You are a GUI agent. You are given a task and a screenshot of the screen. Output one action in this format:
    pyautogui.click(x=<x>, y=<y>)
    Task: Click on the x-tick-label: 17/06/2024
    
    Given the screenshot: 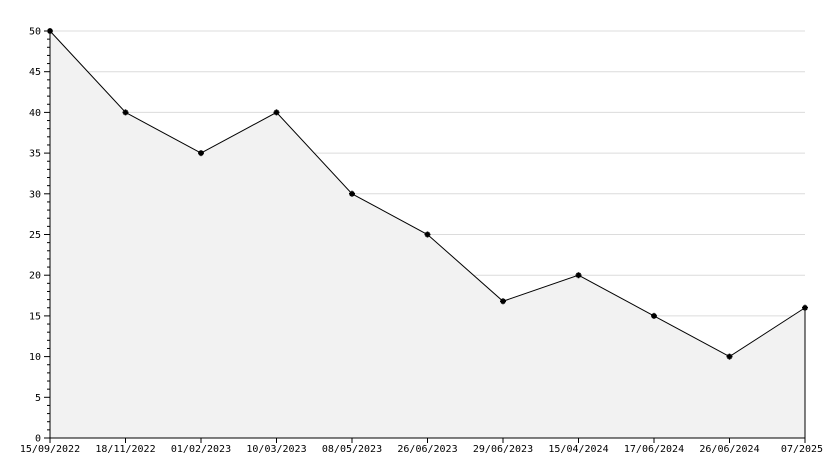 What is the action you would take?
    pyautogui.click(x=654, y=449)
    